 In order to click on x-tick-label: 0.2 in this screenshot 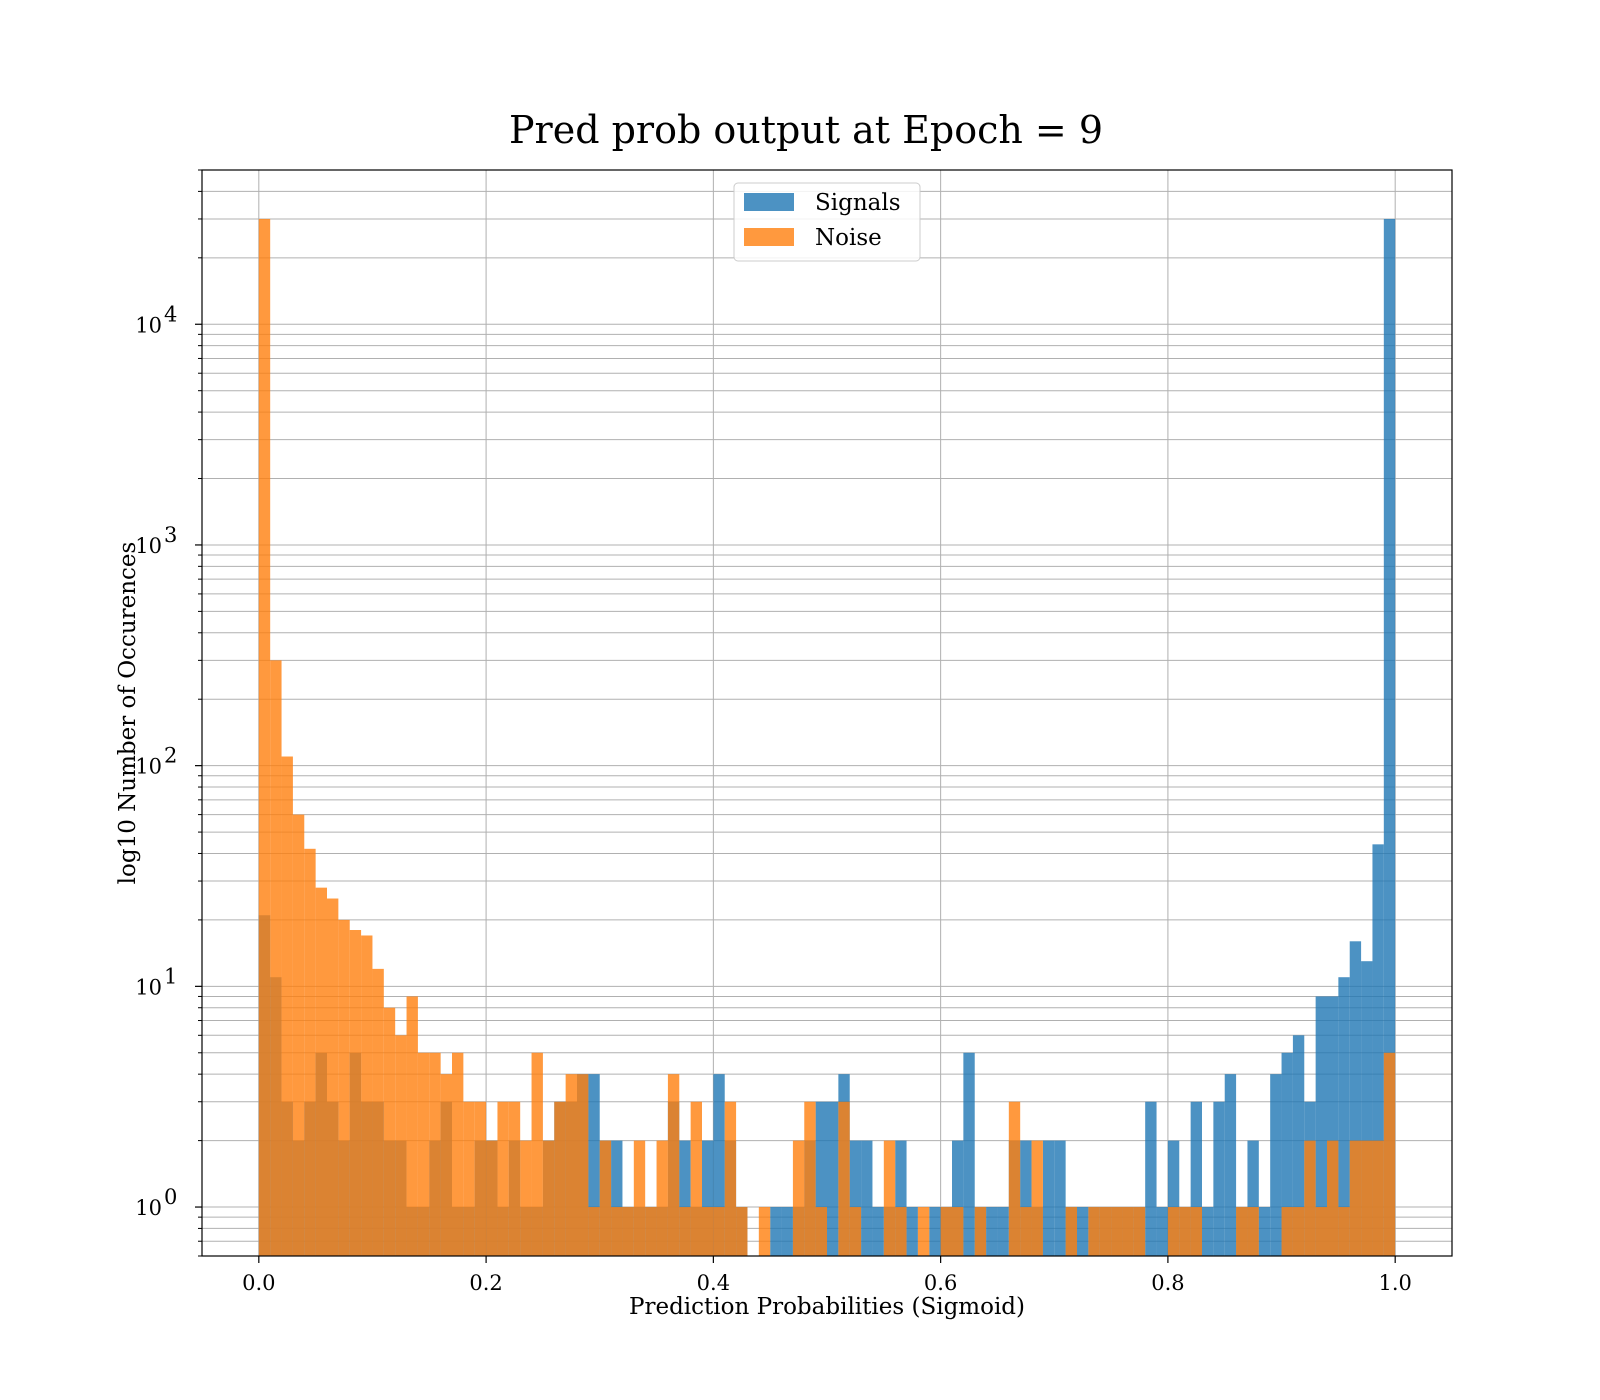, I will do `click(485, 1283)`.